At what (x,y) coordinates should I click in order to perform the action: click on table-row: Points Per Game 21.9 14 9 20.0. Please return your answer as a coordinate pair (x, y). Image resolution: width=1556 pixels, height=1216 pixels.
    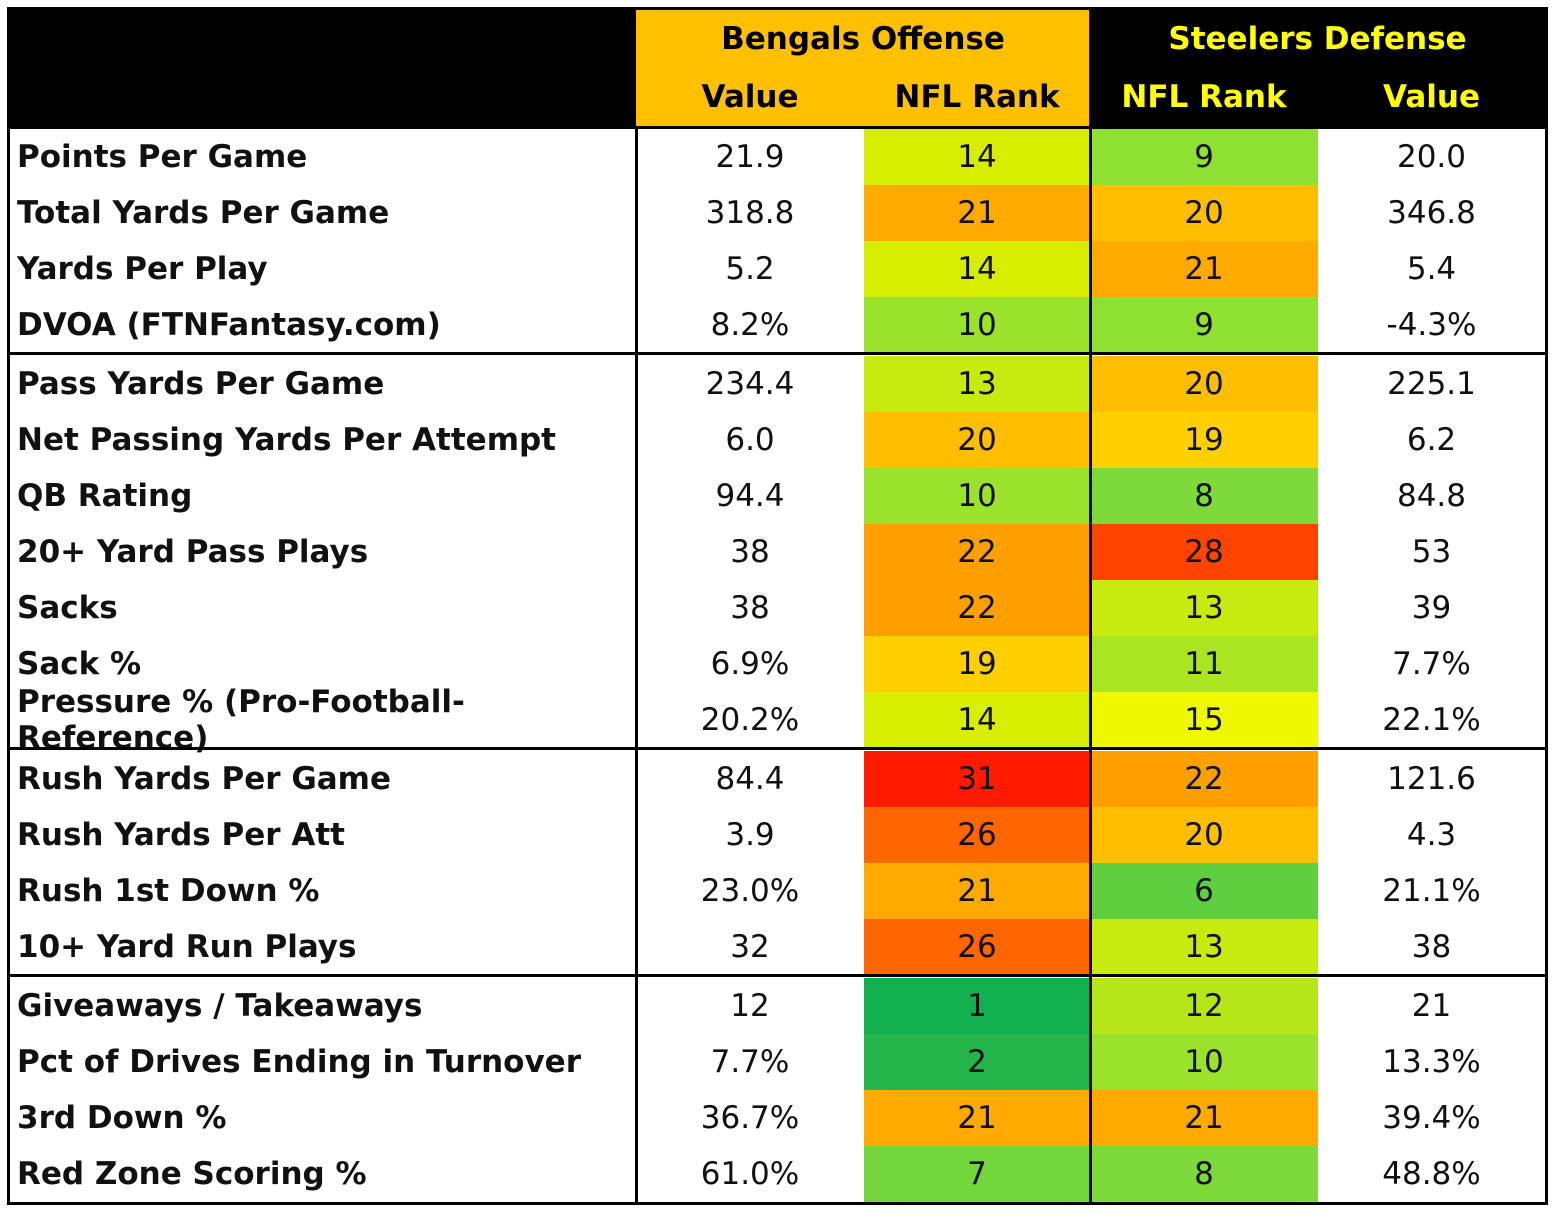
    Looking at the image, I should click on (777, 157).